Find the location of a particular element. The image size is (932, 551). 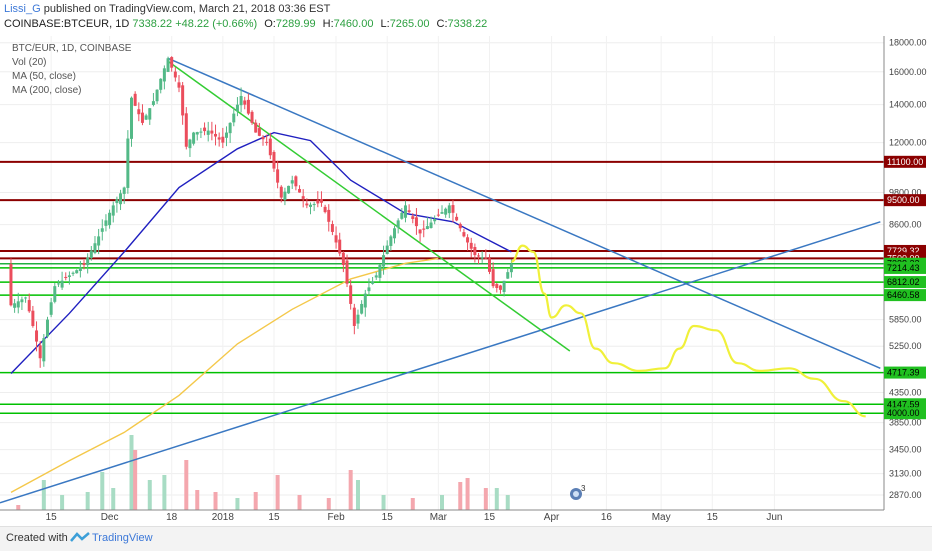

high-label: H: is located at coordinates (328, 24).